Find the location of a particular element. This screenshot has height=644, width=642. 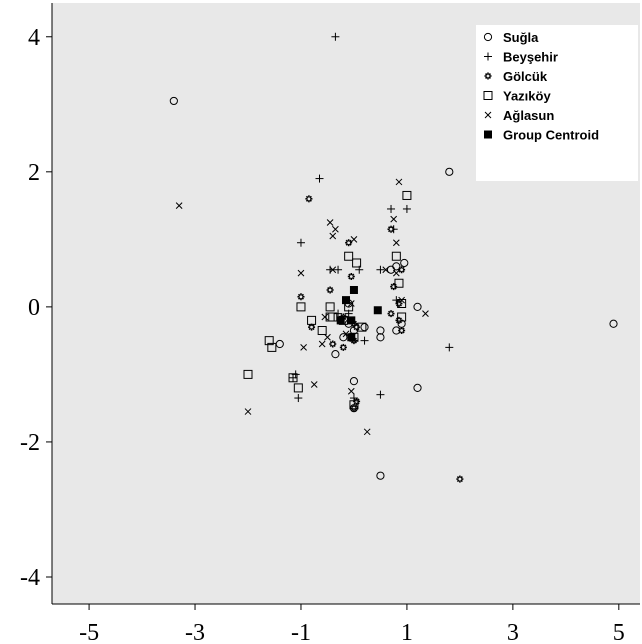

legend-label: Ağlasun is located at coordinates (528, 115).